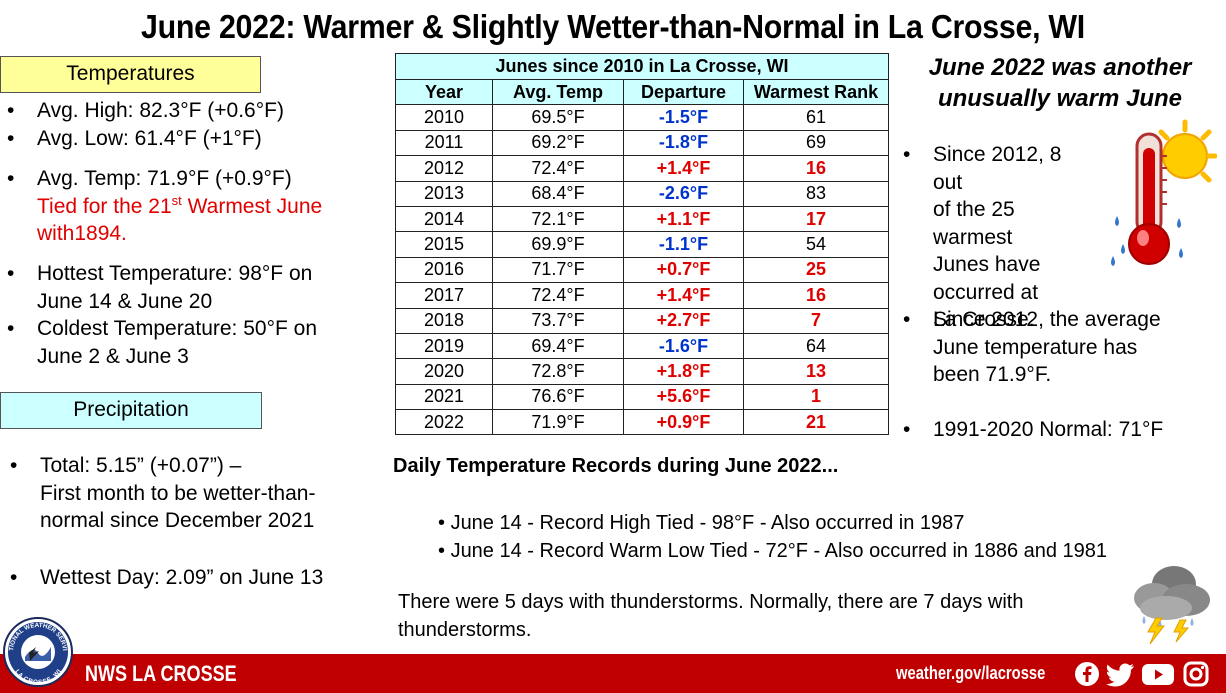  Describe the element at coordinates (444, 92) in the screenshot. I see `col-year: Year` at that location.